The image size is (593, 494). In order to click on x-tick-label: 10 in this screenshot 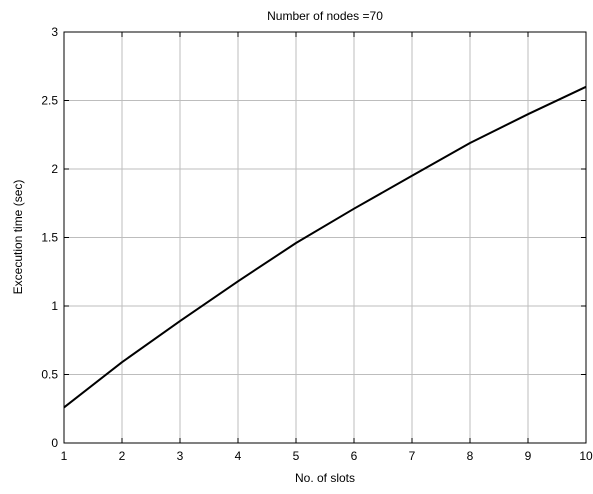, I will do `click(586, 456)`.